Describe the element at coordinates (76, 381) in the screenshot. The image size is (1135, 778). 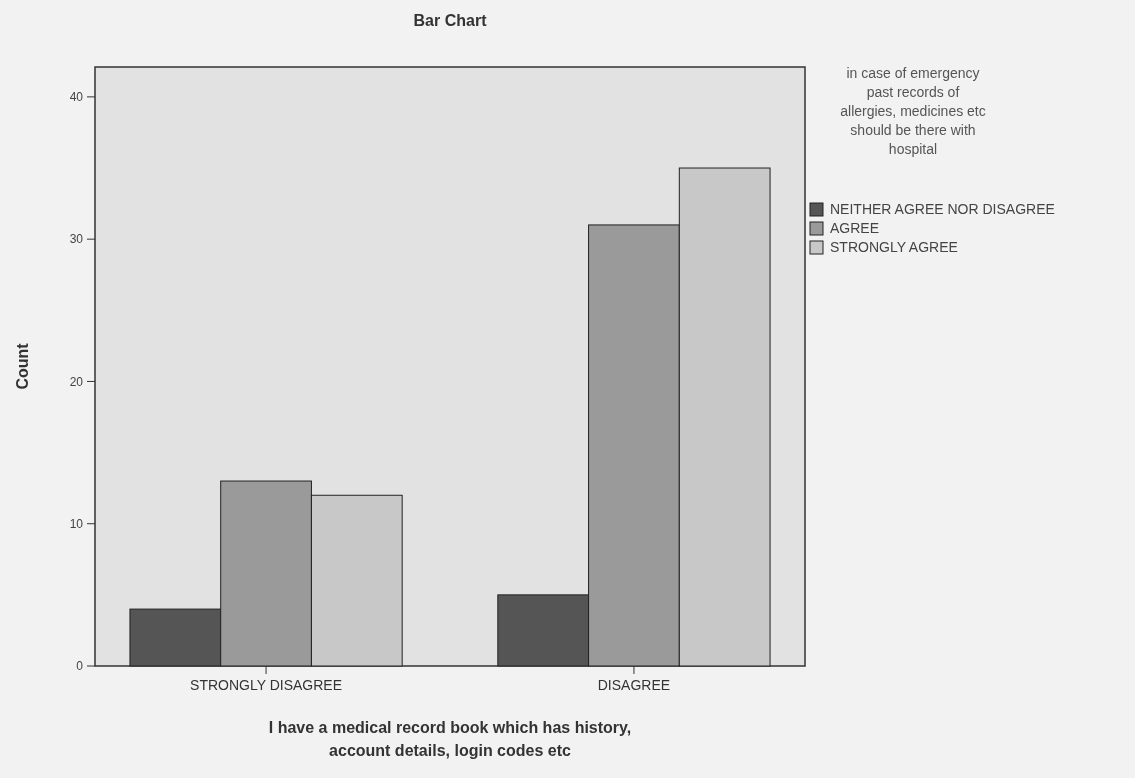
I see `y-tick-label: 20` at that location.